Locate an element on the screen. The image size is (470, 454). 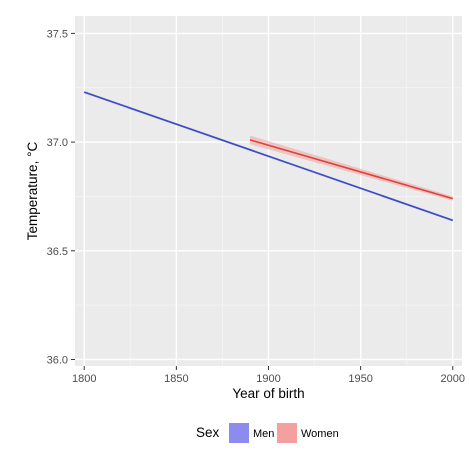
legend-label-women: Women is located at coordinates (320, 434).